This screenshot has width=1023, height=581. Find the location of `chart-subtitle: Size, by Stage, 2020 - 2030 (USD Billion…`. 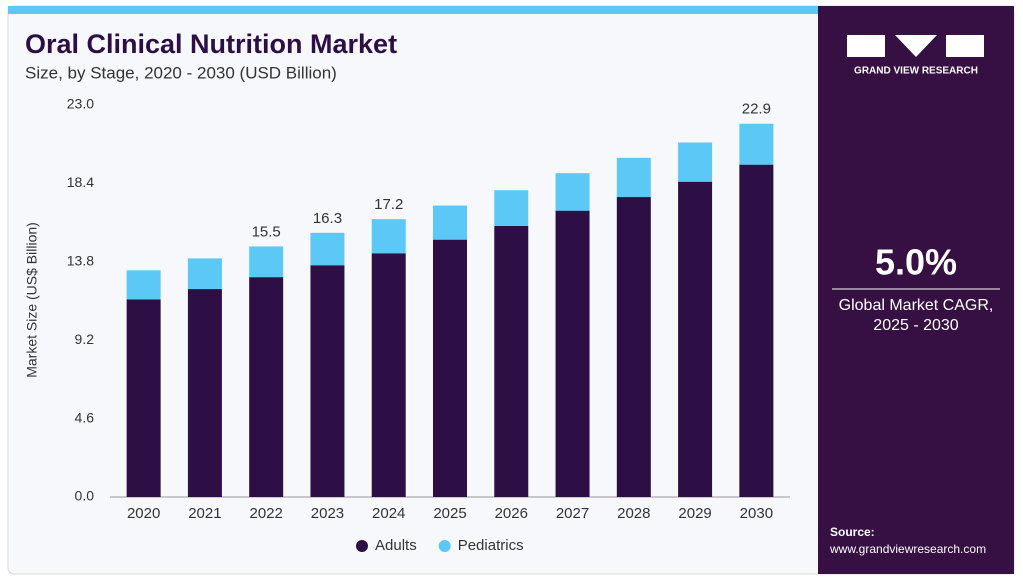

chart-subtitle: Size, by Stage, 2020 - 2030 (USD Billion… is located at coordinates (181, 72).